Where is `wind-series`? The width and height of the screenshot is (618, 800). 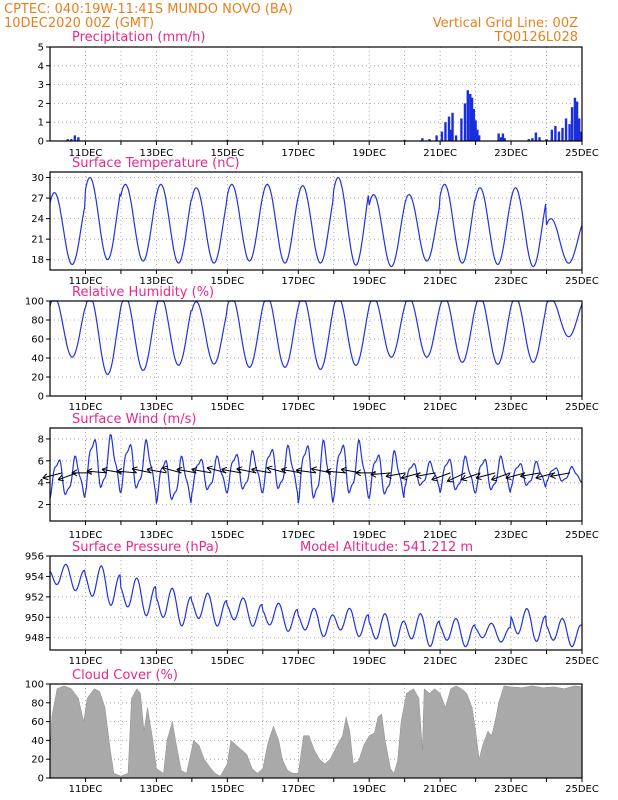
wind-series is located at coordinates (316, 468).